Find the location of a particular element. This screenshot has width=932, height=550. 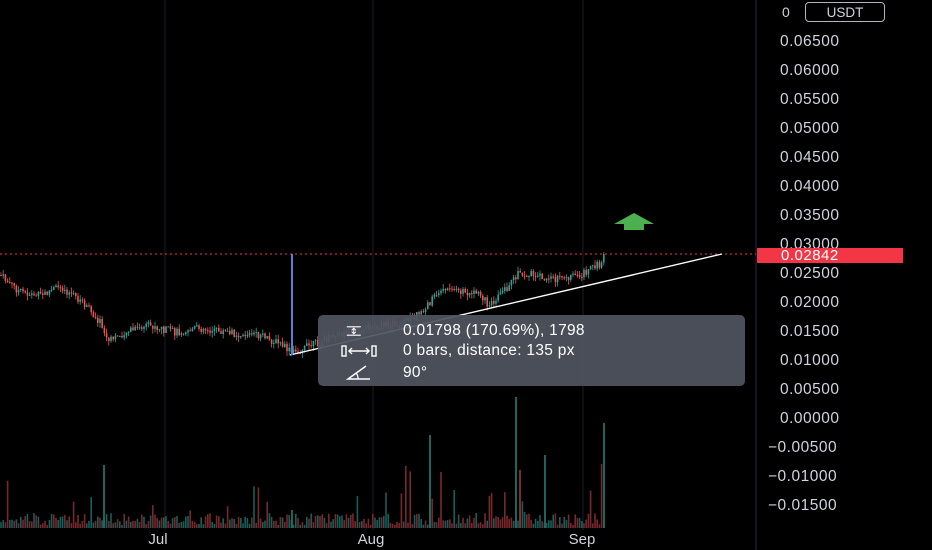

price-axis-label: 0.01500 is located at coordinates (810, 331).